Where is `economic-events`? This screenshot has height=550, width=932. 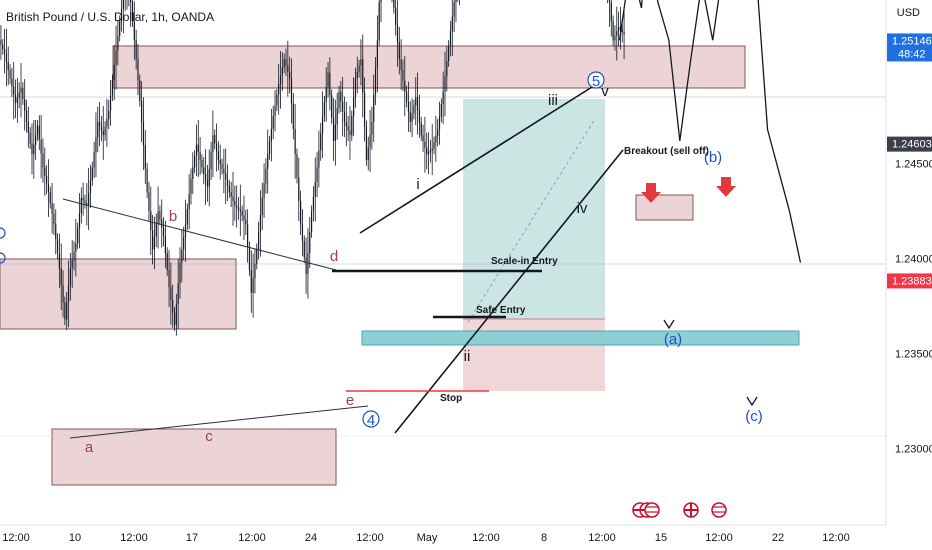
economic-events is located at coordinates (679, 510).